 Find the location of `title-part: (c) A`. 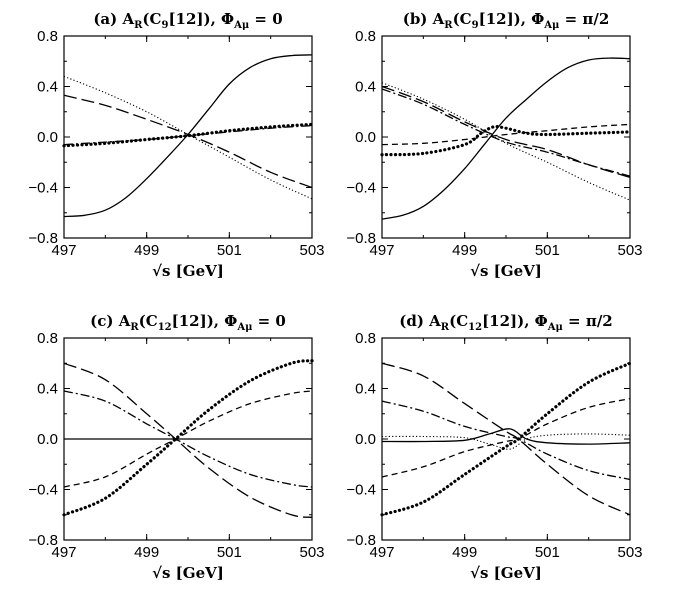

title-part: (c) A is located at coordinates (110, 321).